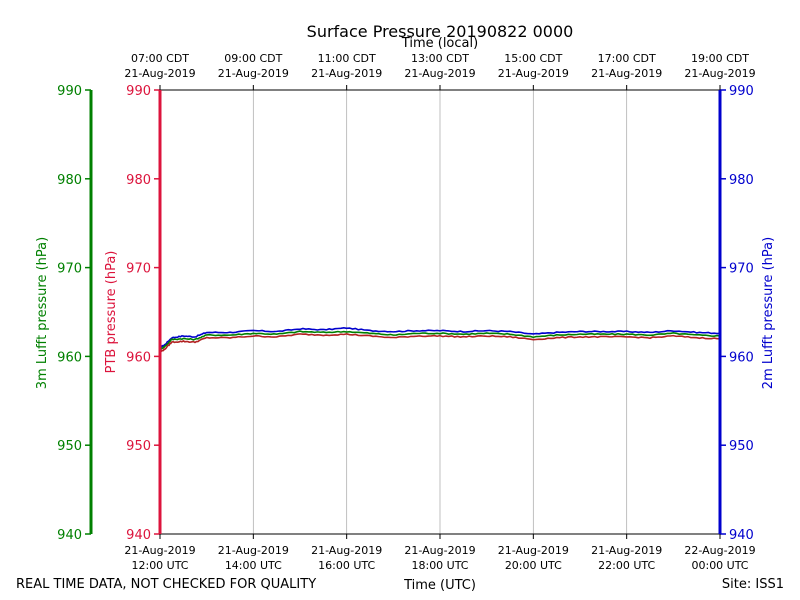  Describe the element at coordinates (439, 343) in the screenshot. I see `series-line-ptb` at that location.